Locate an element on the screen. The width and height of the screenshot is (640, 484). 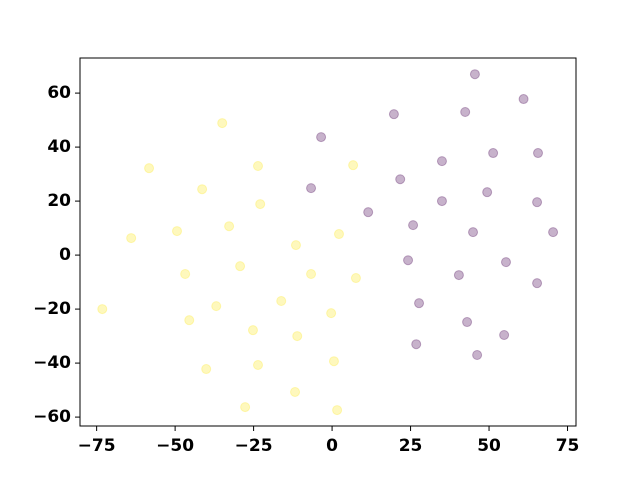
x-tick-label: −50 is located at coordinates (175, 446).